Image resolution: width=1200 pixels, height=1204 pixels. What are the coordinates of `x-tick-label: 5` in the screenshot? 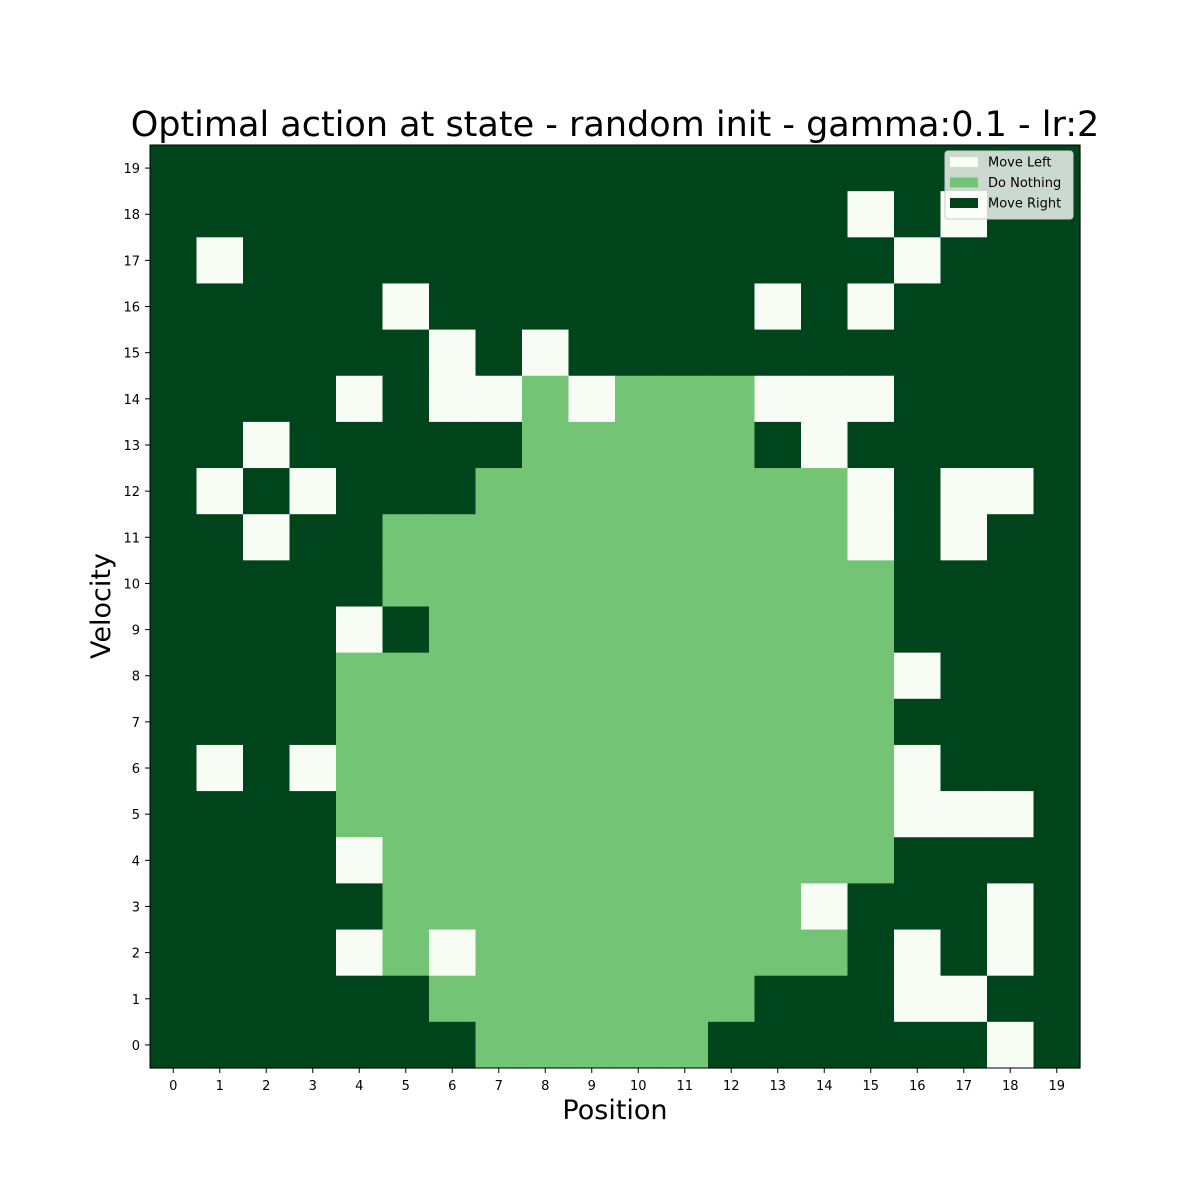 It's located at (406, 1086).